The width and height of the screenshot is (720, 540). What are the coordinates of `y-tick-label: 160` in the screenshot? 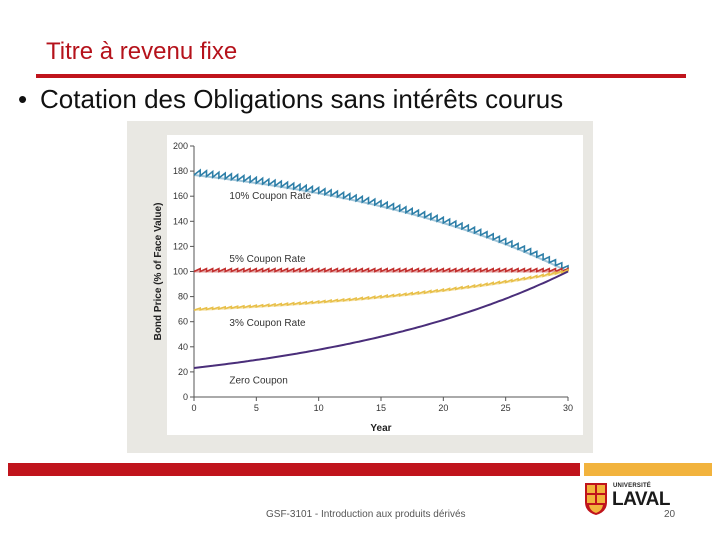 It's located at (180, 196).